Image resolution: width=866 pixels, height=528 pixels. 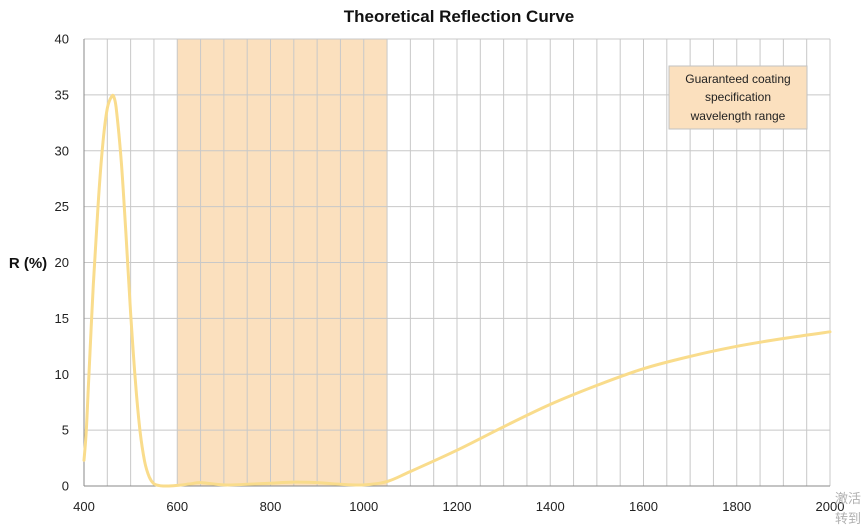 What do you see at coordinates (830, 506) in the screenshot?
I see `x-tick-label: 2000` at bounding box center [830, 506].